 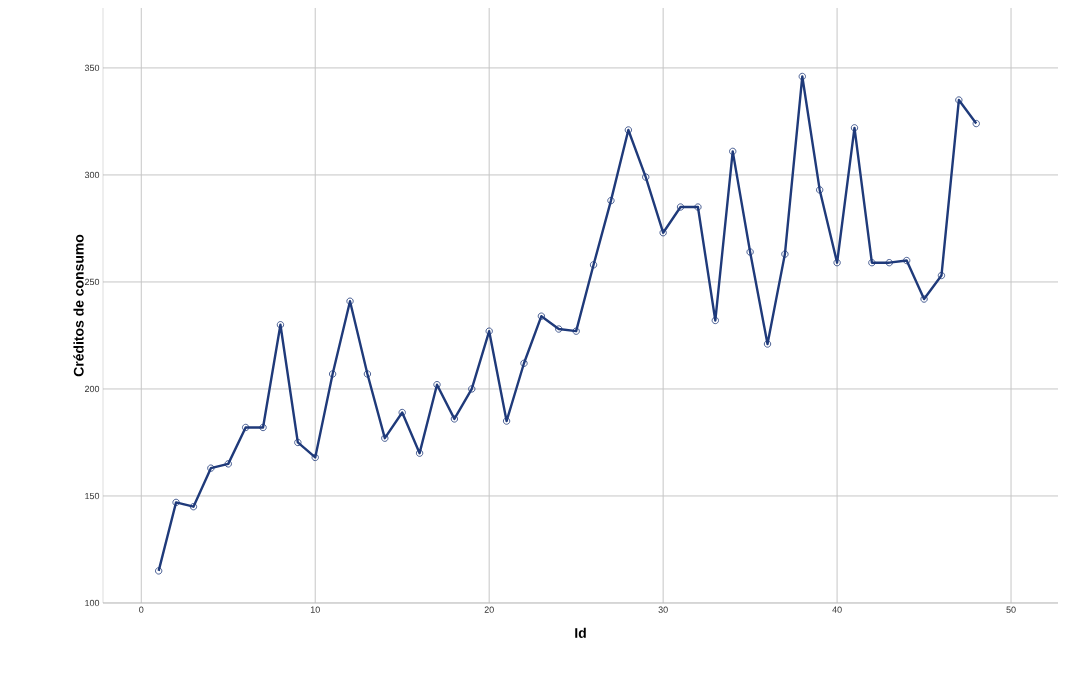 What do you see at coordinates (580, 632) in the screenshot?
I see `x-axis-title: Id` at bounding box center [580, 632].